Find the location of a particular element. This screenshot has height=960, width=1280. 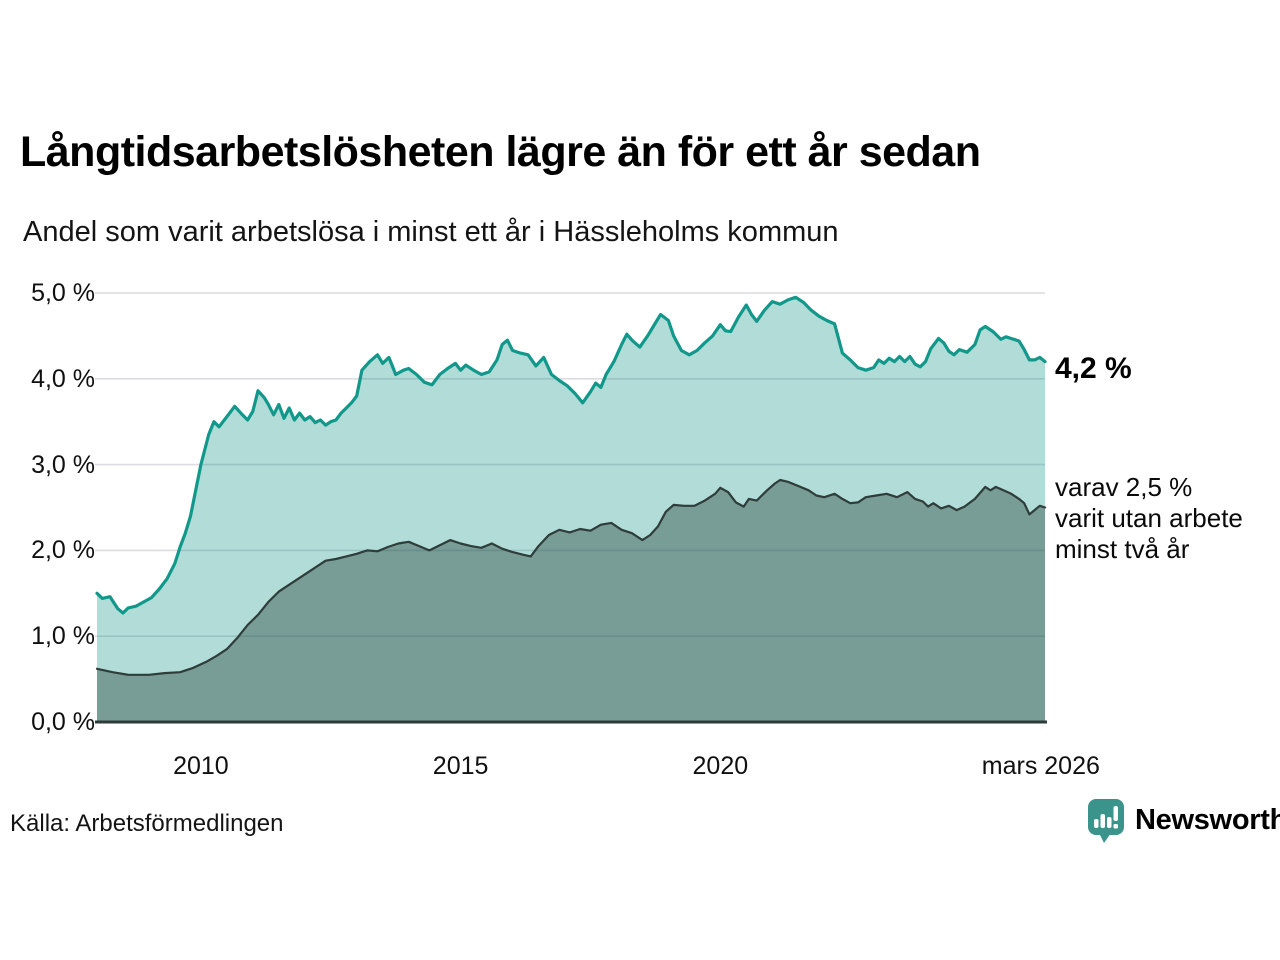

newsworthy-bubble-chart-icon is located at coordinates (1106, 821).